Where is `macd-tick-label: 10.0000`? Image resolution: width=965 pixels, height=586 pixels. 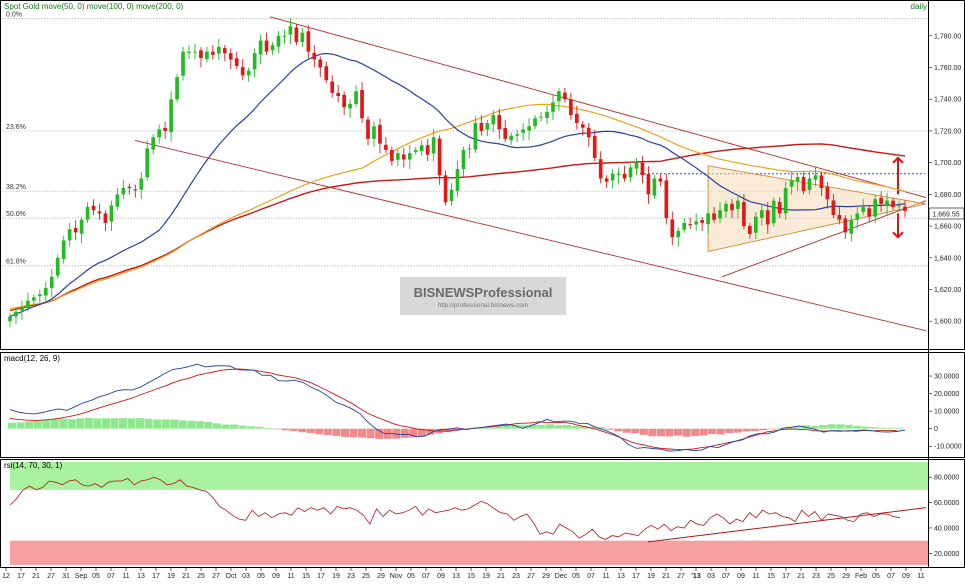 macd-tick-label: 10.0000 is located at coordinates (946, 412).